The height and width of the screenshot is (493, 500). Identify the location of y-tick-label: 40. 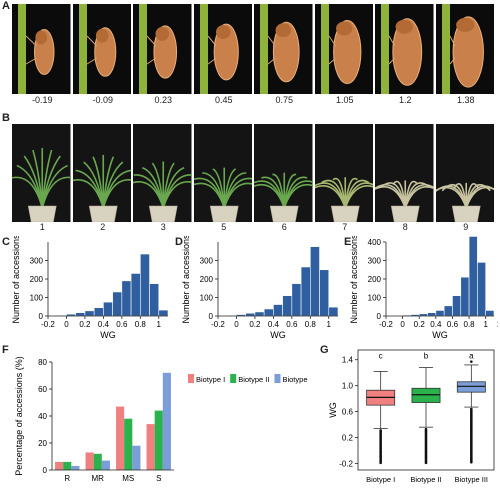
(42, 416).